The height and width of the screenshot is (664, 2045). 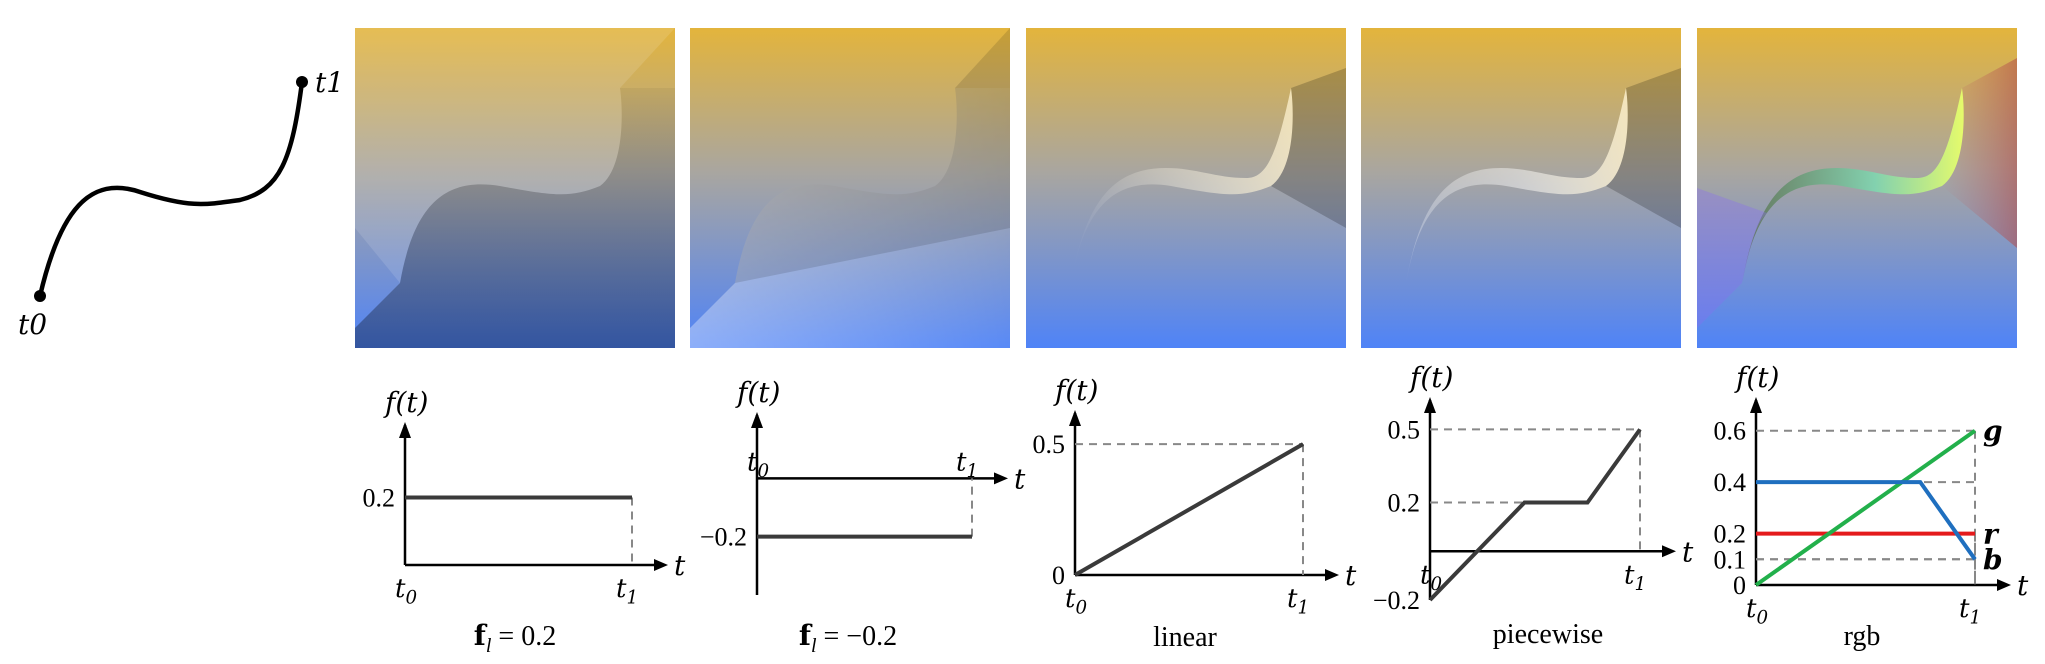 What do you see at coordinates (1730, 482) in the screenshot?
I see `y-tick-label: 0.4` at bounding box center [1730, 482].